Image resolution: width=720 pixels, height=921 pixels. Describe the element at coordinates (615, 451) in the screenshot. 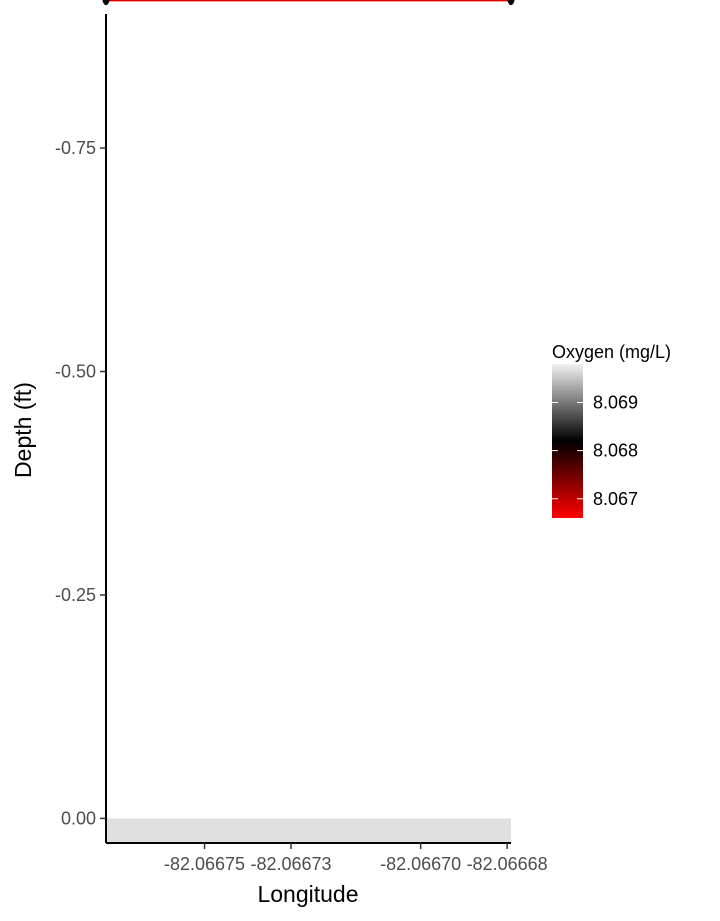

I see `colorbar-tick-label: 8.068` at that location.